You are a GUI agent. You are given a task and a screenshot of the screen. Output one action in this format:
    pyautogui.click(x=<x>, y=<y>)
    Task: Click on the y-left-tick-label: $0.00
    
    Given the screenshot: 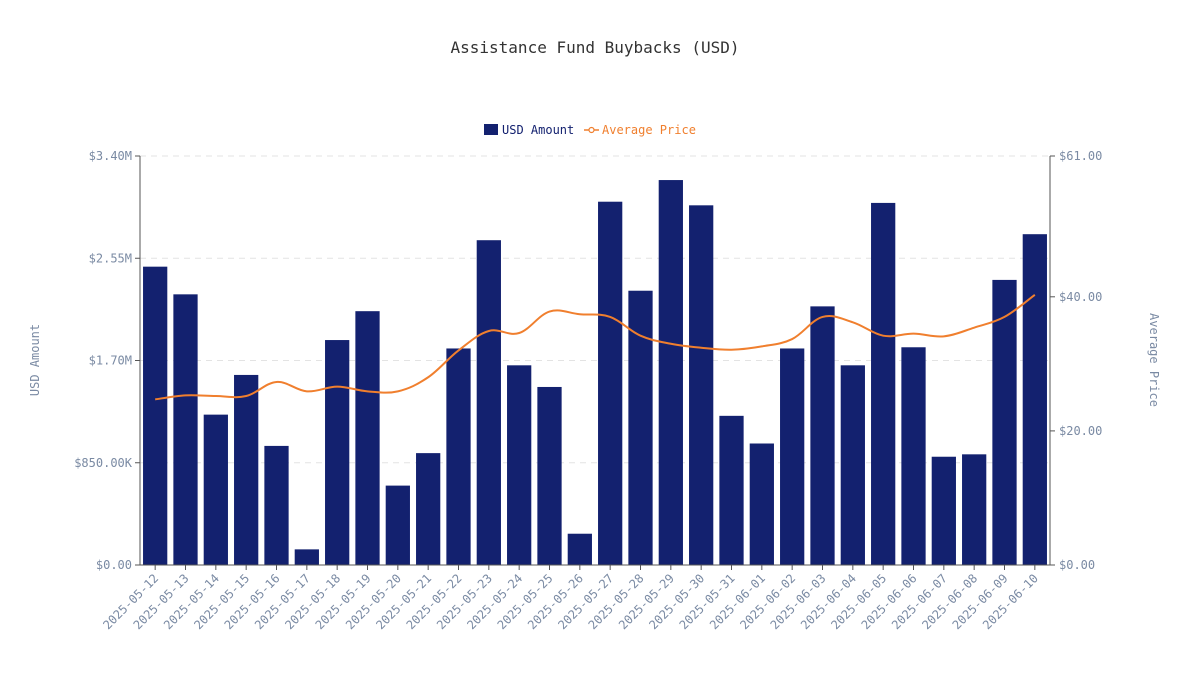 What is the action you would take?
    pyautogui.click(x=114, y=565)
    